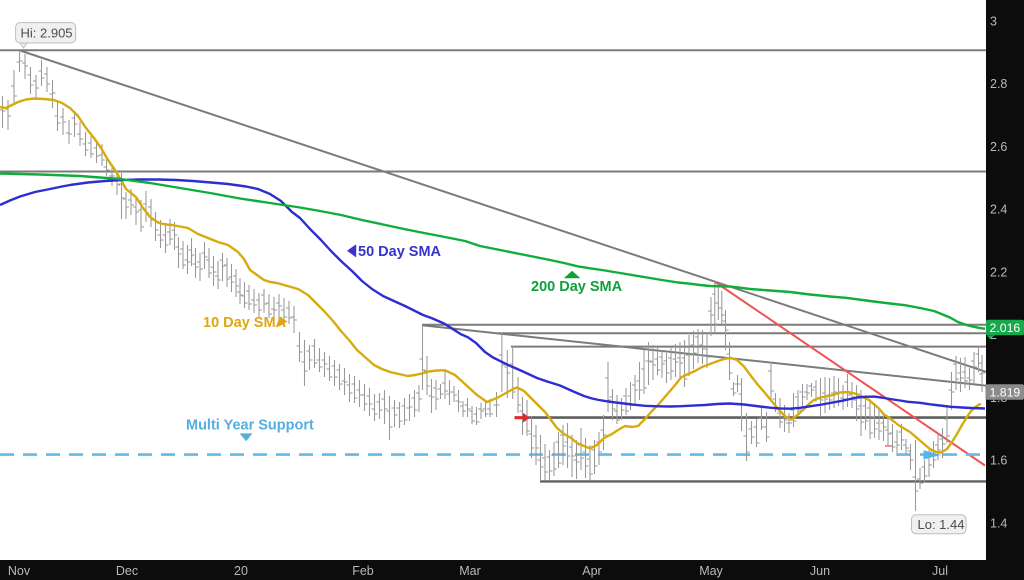 The height and width of the screenshot is (580, 1024). Describe the element at coordinates (998, 147) in the screenshot. I see `svg-text: 2.6` at that location.